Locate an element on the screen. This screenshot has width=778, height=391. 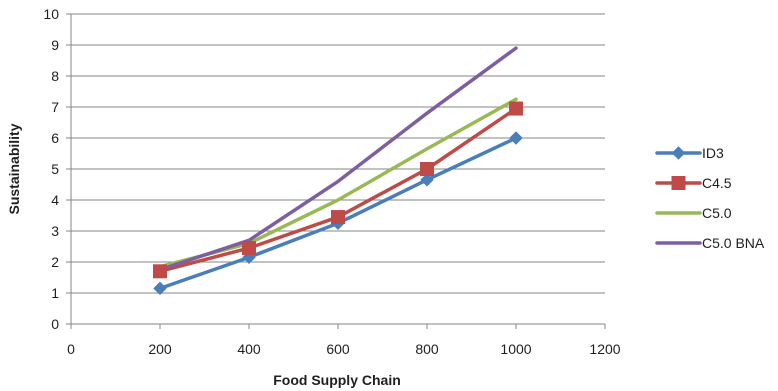
y-tick-label-6: 6 is located at coordinates (55, 138).